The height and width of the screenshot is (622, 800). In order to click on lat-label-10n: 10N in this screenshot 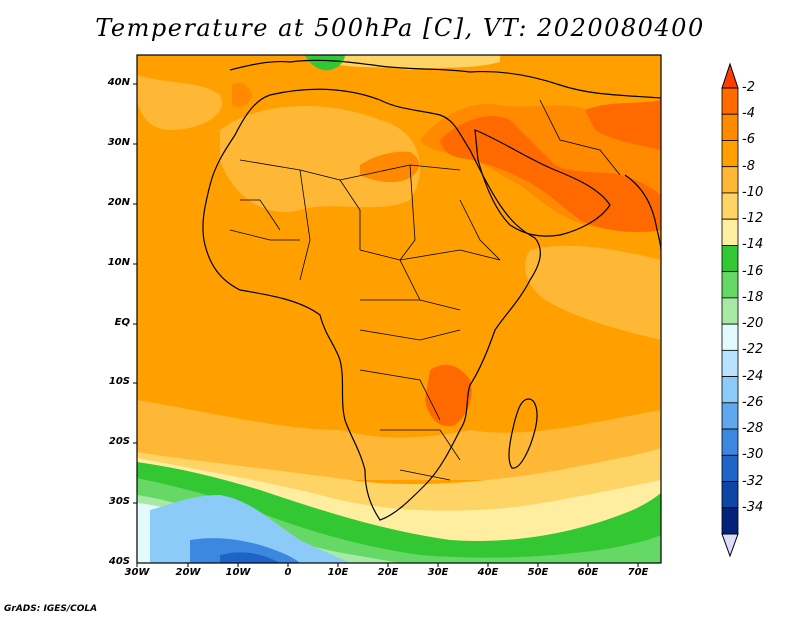, I will do `click(118, 262)`.